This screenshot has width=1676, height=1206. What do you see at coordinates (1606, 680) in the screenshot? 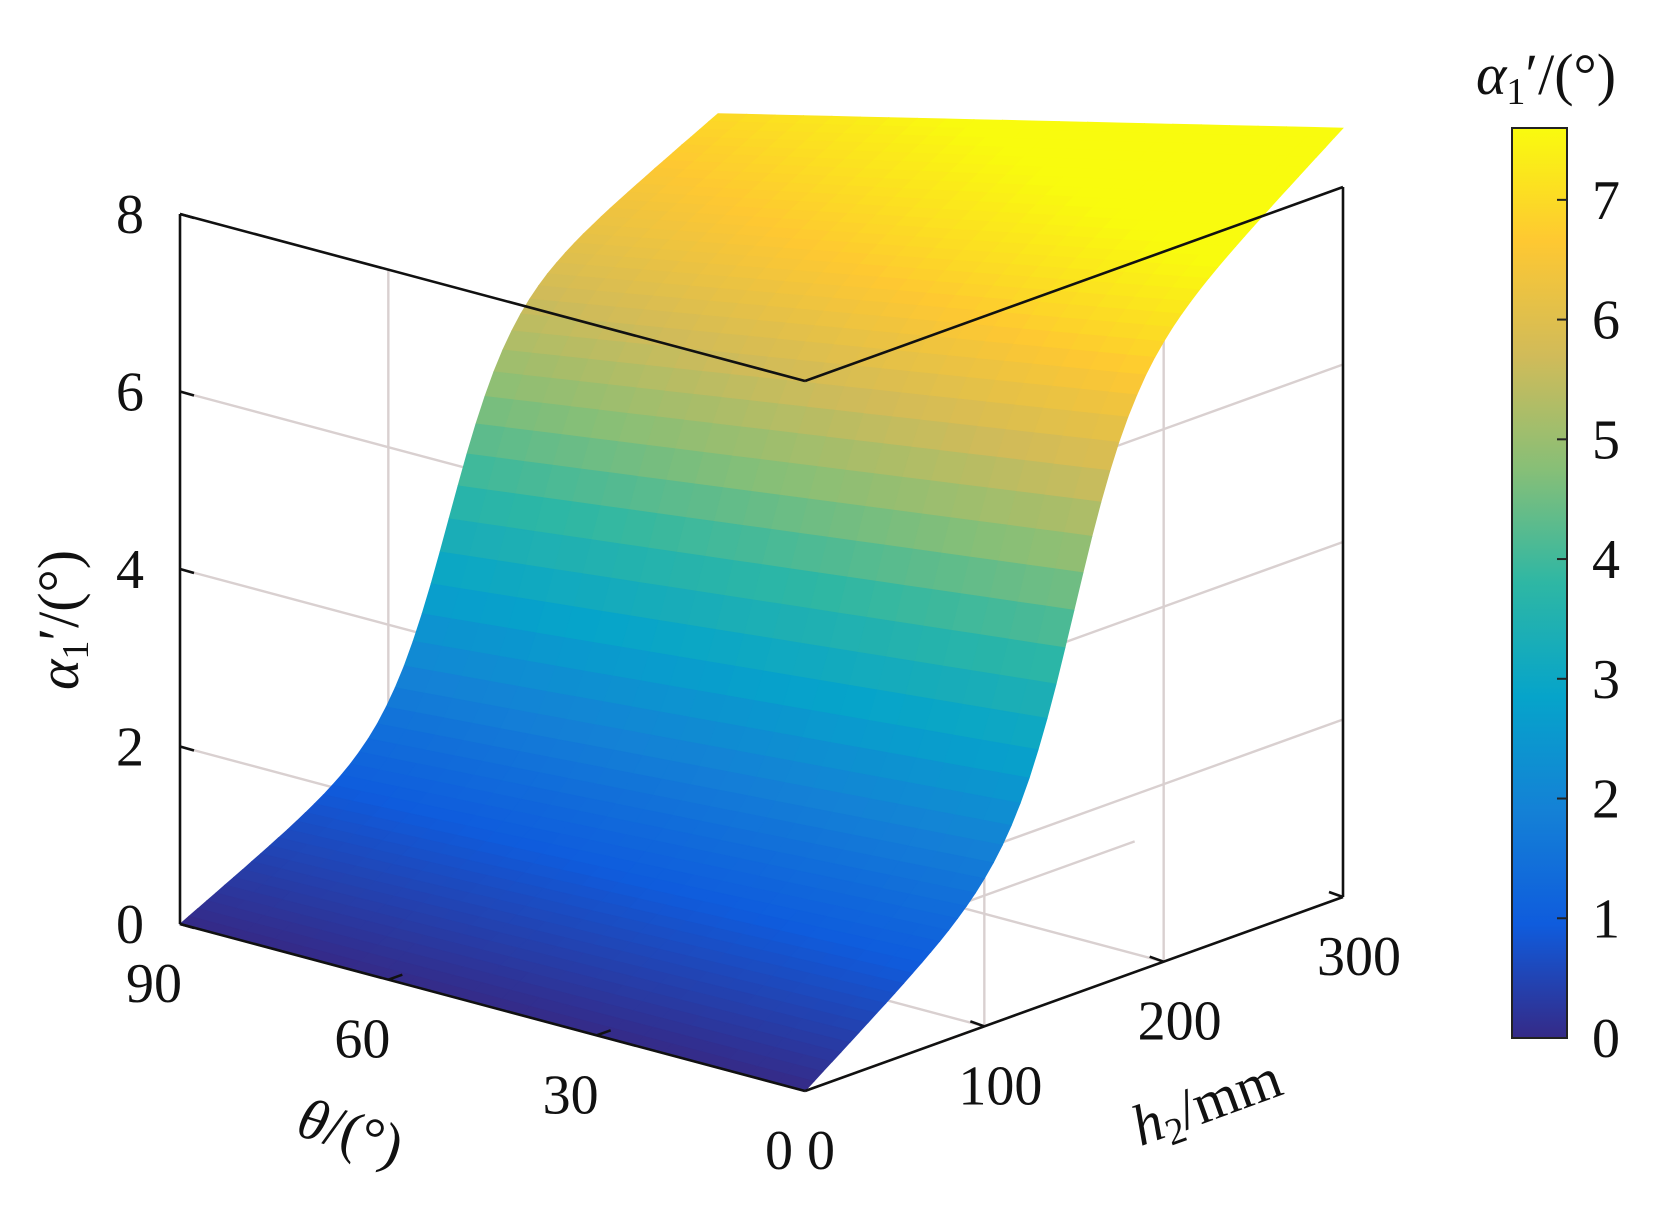
I see `colorbar-tick-label: 3` at bounding box center [1606, 680].